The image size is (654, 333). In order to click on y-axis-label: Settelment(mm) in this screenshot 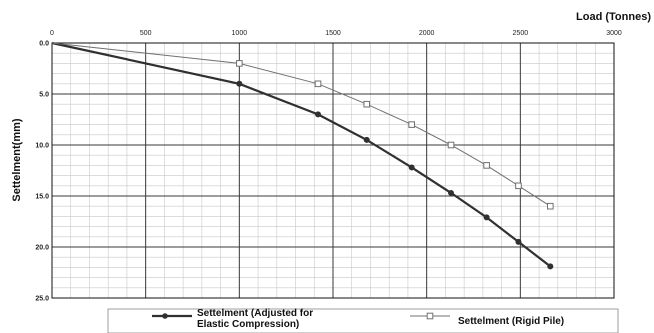, I will do `click(17, 159)`.